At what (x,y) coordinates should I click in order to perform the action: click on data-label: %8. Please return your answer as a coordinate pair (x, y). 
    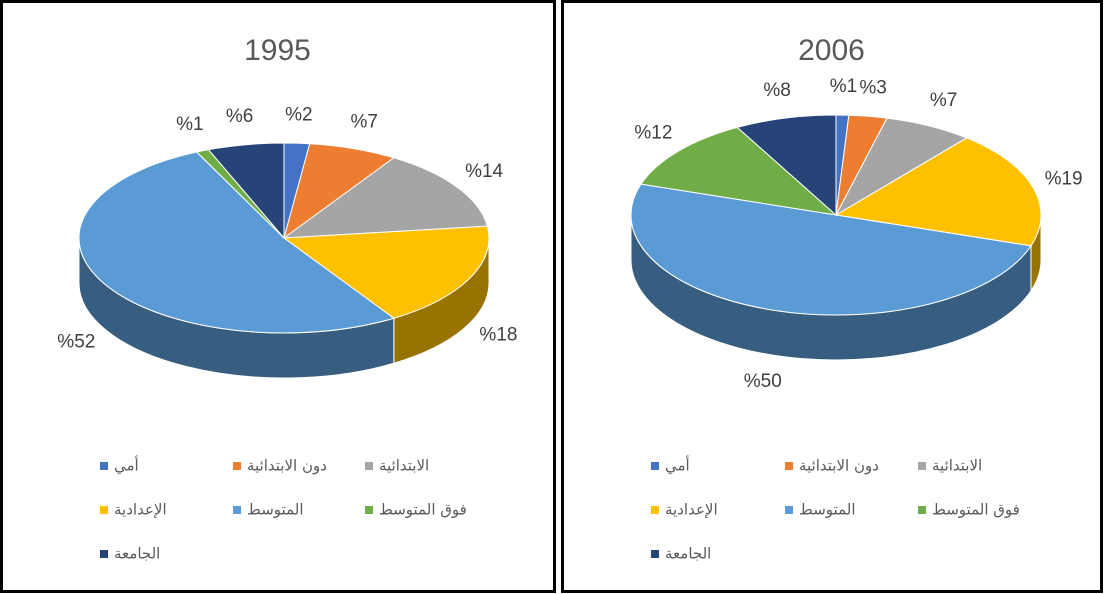
    Looking at the image, I should click on (776, 90).